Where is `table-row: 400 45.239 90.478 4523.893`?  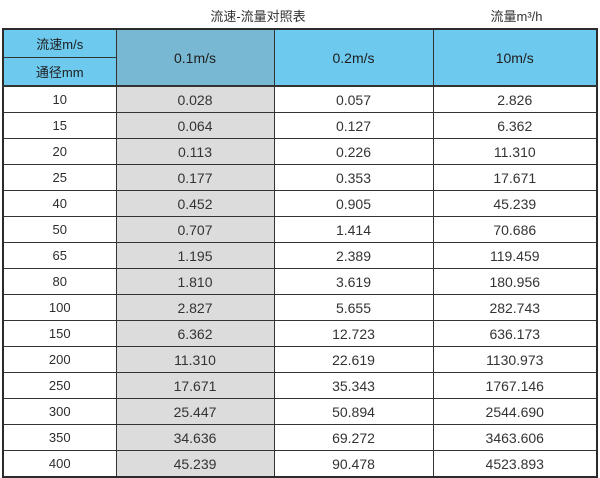 table-row: 400 45.239 90.478 4523.893 is located at coordinates (300, 464).